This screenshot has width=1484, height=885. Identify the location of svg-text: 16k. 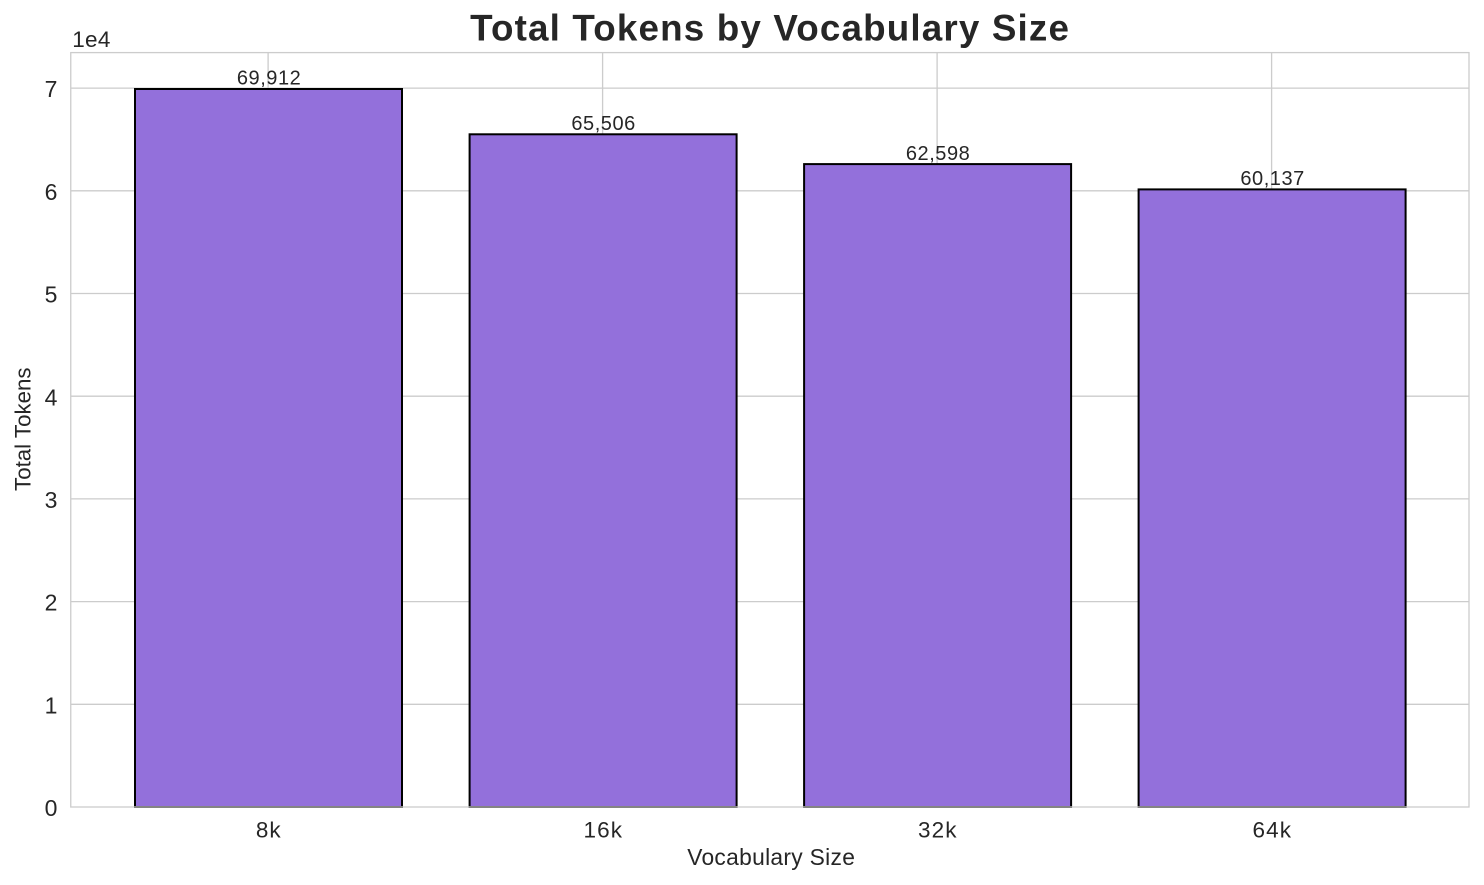
(604, 830).